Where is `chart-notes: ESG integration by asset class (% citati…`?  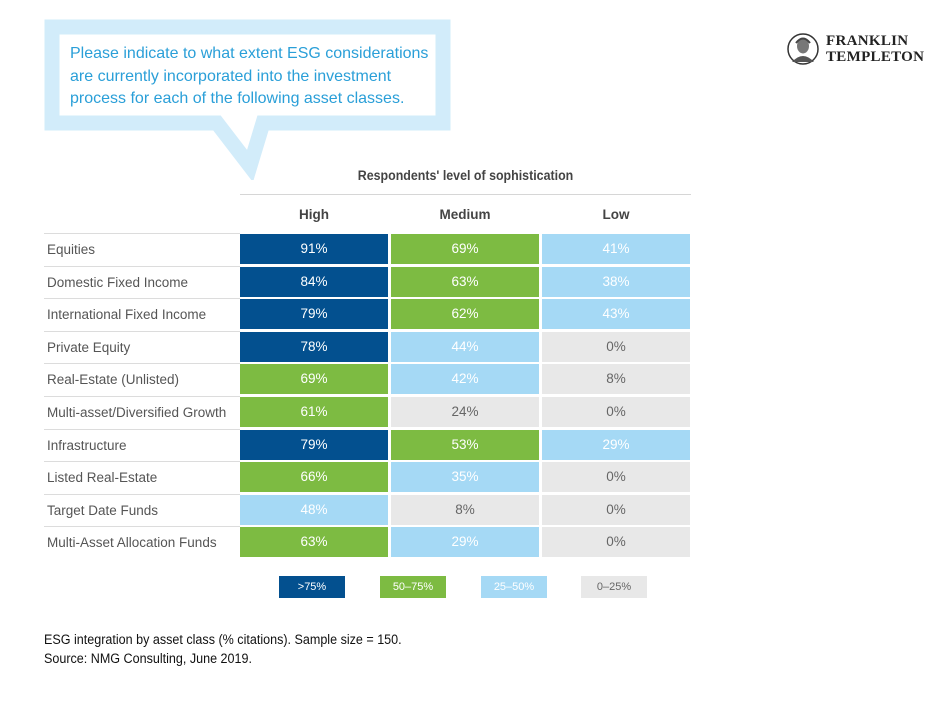
chart-notes: ESG integration by asset class (% citati… is located at coordinates (236, 649).